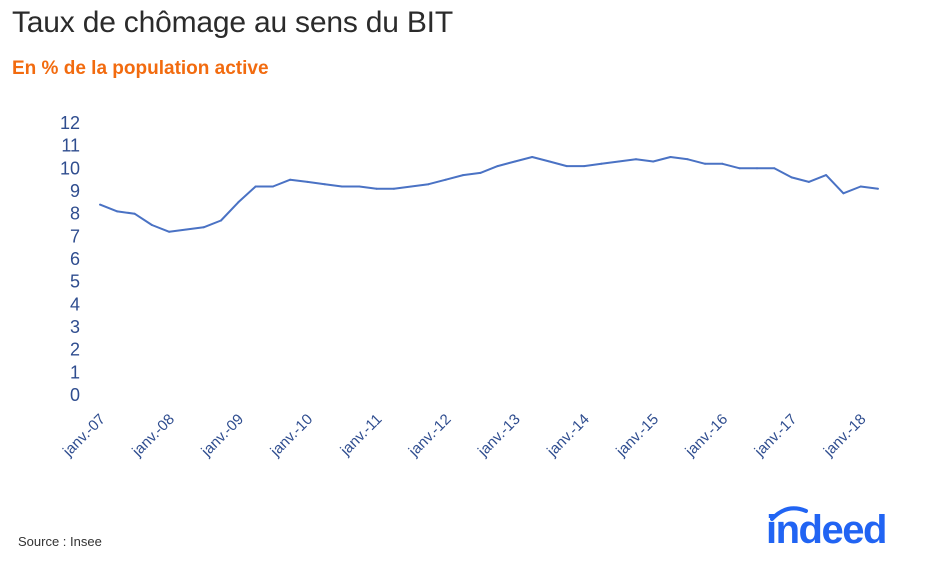 This screenshot has height=577, width=941. I want to click on y-tick-label: 2, so click(75, 350).